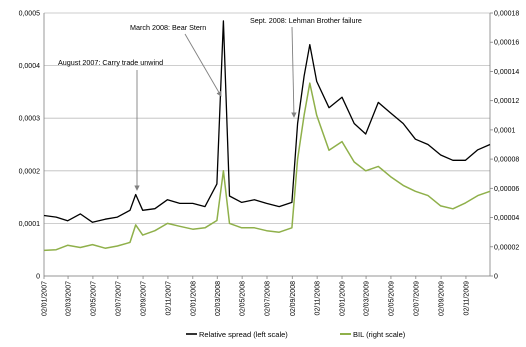 This screenshot has width=526, height=347. I want to click on y-left-tick-label: 0,0004, so click(30, 66).